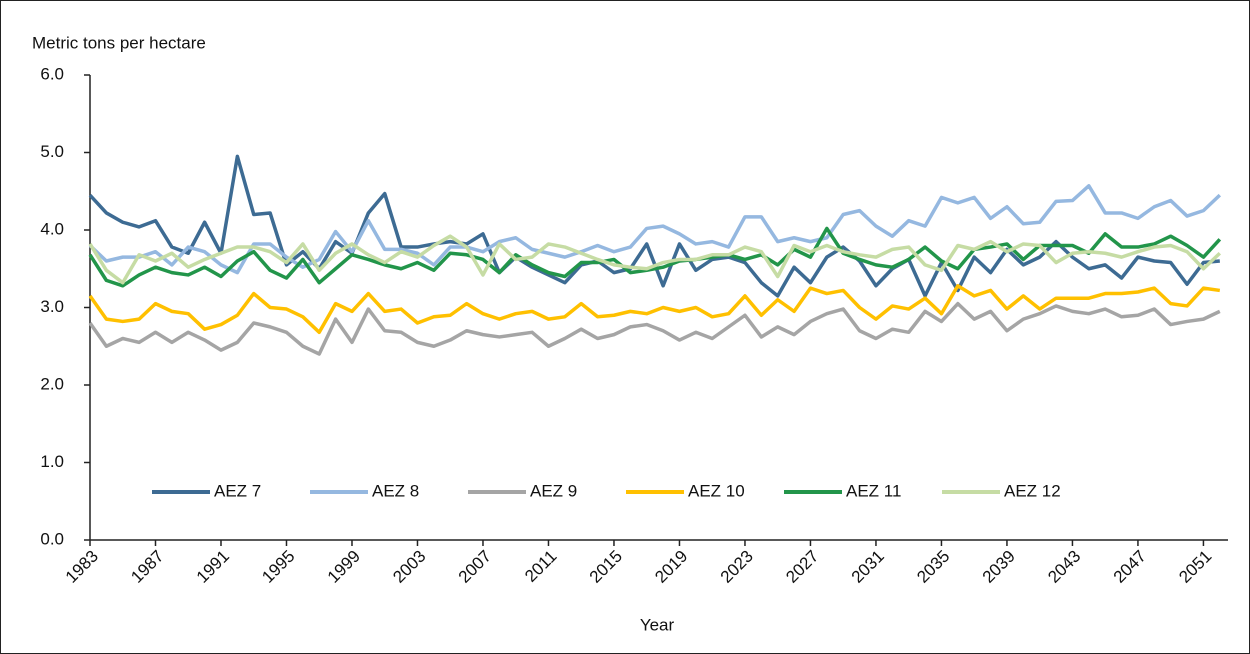  What do you see at coordinates (237, 490) in the screenshot?
I see `legend-label: AEZ 7` at bounding box center [237, 490].